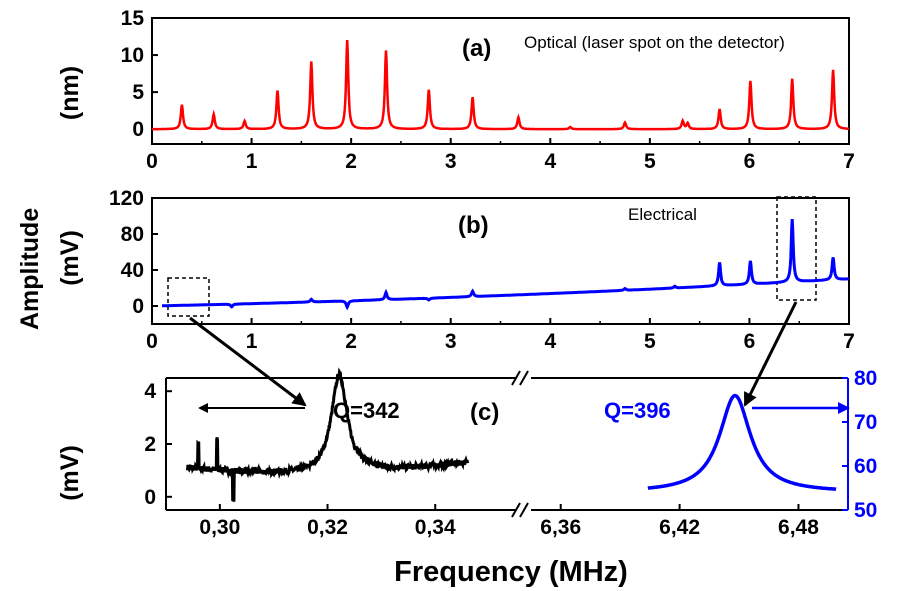  I want to click on panel-a-x-tick-label: 0, so click(152, 161).